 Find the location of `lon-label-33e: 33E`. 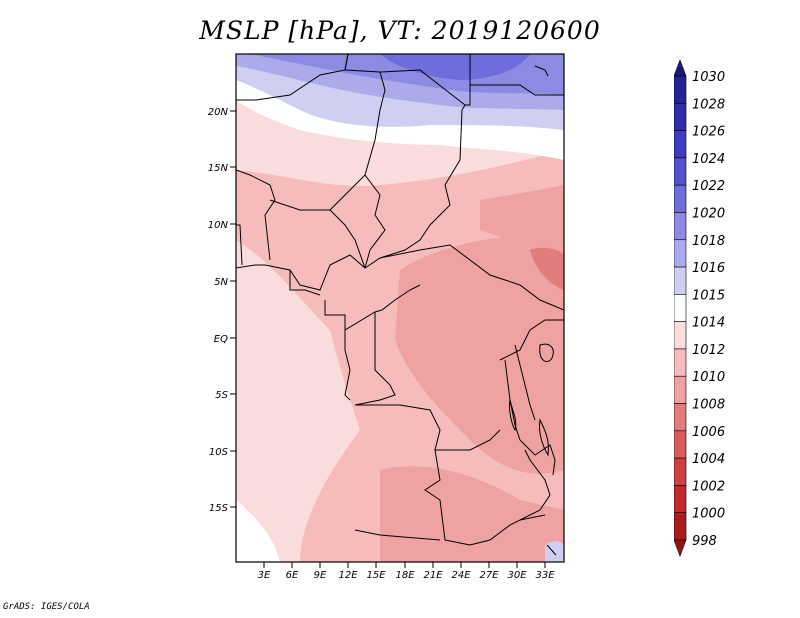

lon-label-33e: 33E is located at coordinates (545, 575).